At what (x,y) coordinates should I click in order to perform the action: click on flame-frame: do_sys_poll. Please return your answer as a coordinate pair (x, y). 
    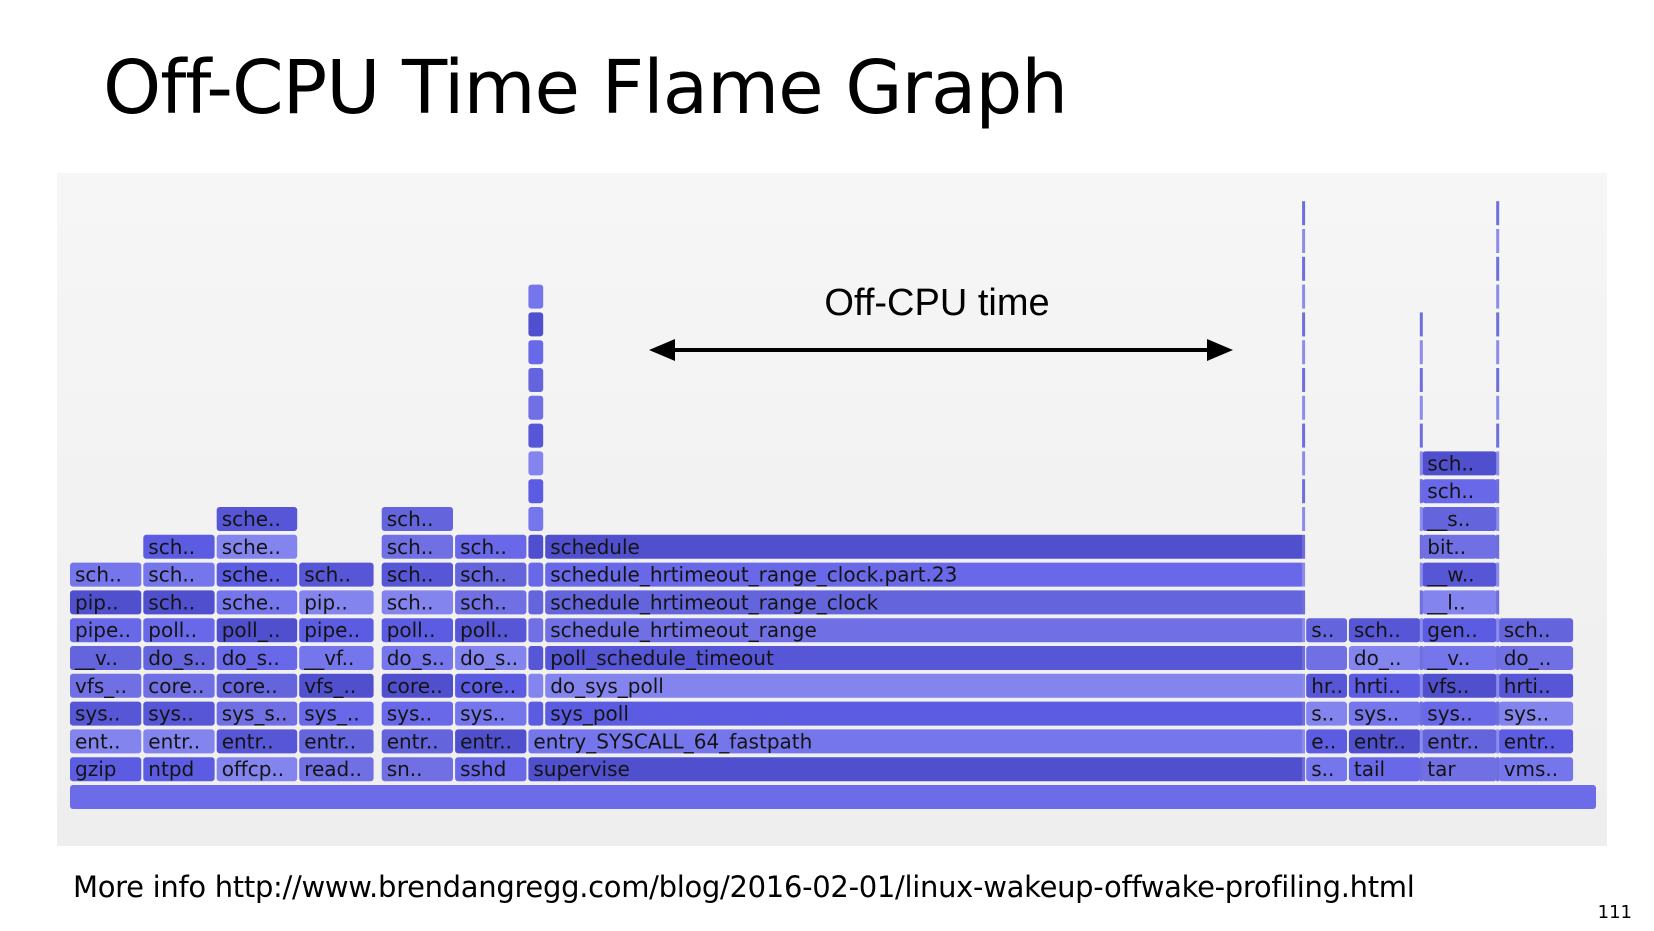
    Looking at the image, I should click on (925, 685).